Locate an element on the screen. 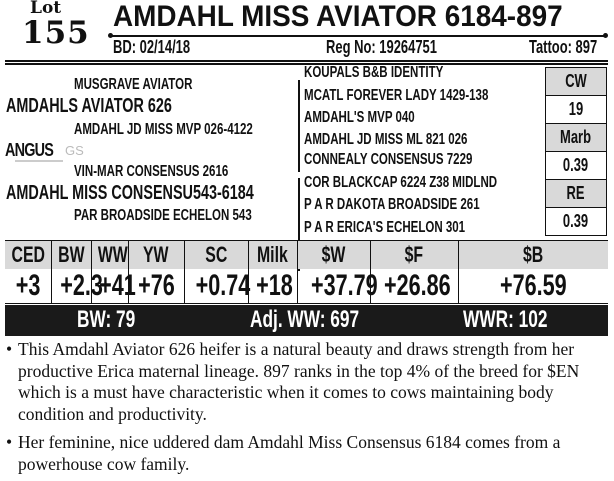  epd-value-yw: +76 is located at coordinates (155, 286).